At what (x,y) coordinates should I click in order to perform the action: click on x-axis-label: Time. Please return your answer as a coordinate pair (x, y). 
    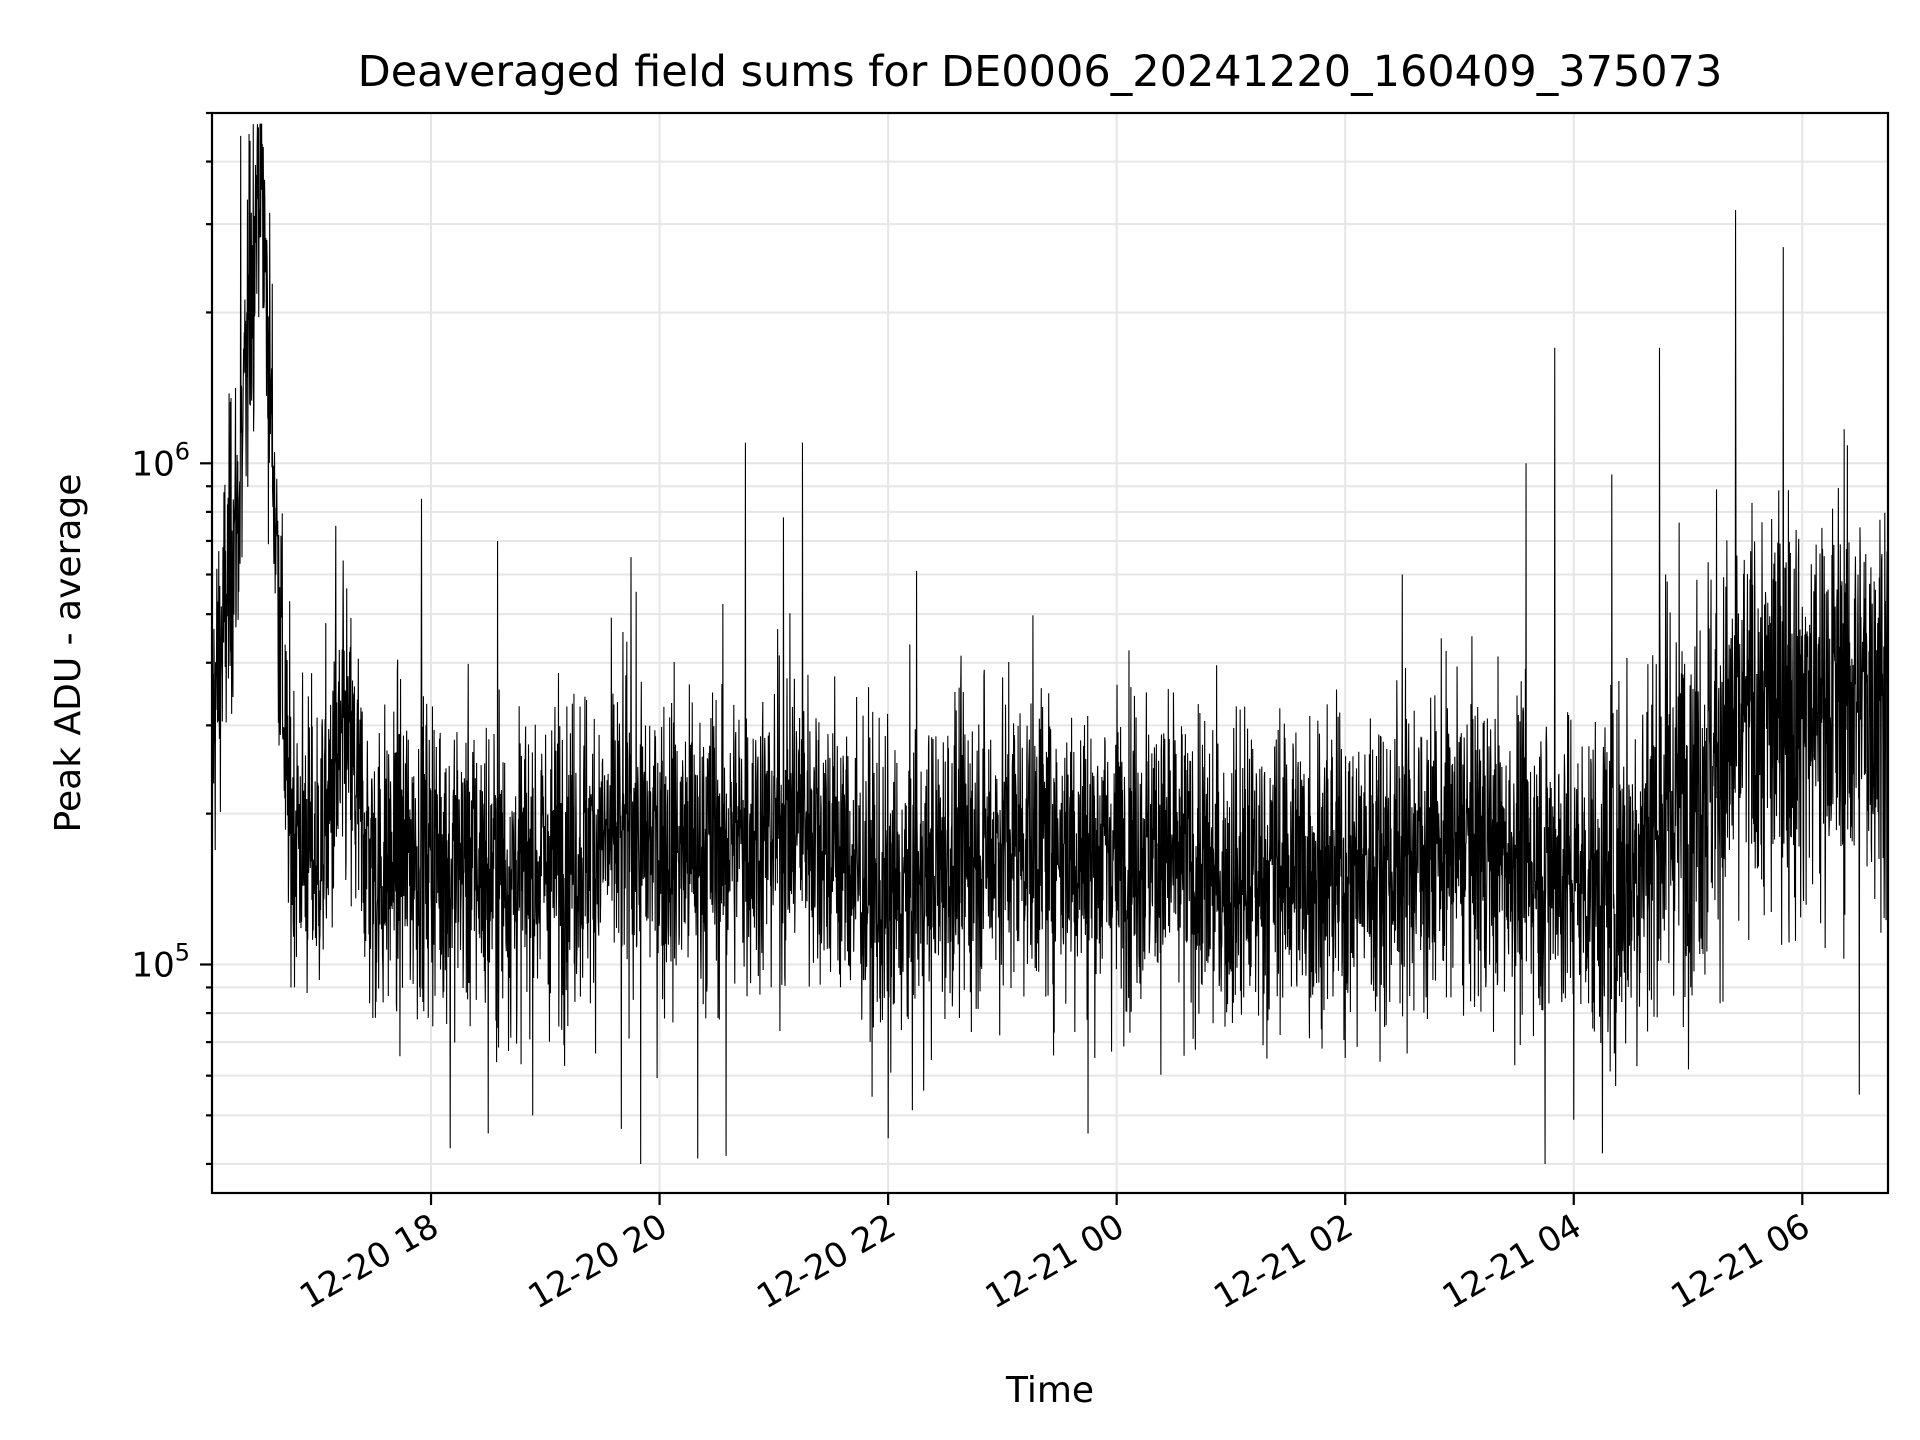
    Looking at the image, I should click on (1049, 1390).